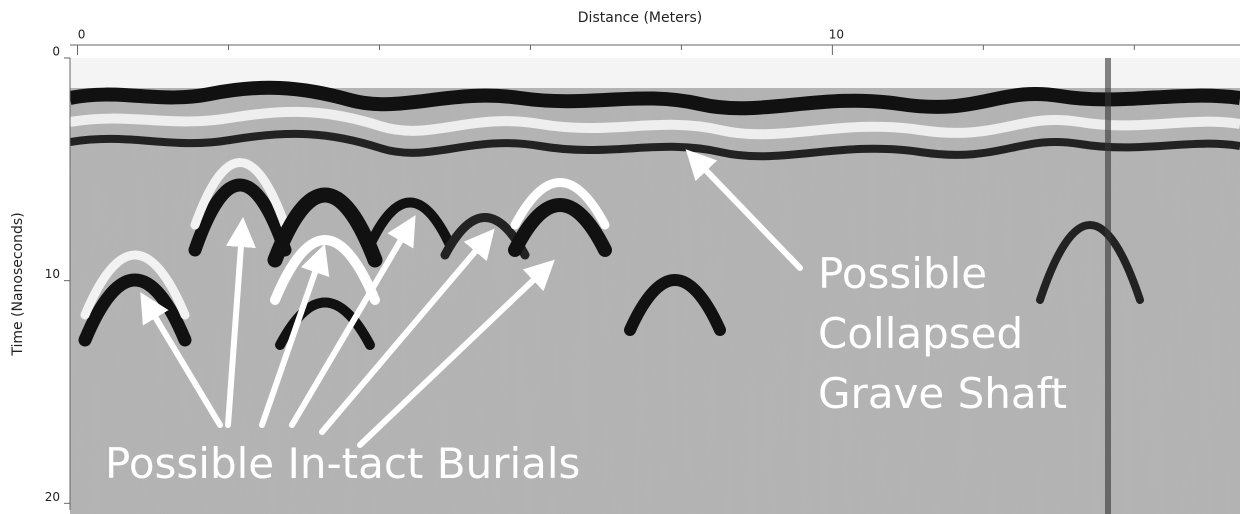 This screenshot has width=1244, height=514. I want to click on annotation: Possible, so click(902, 273).